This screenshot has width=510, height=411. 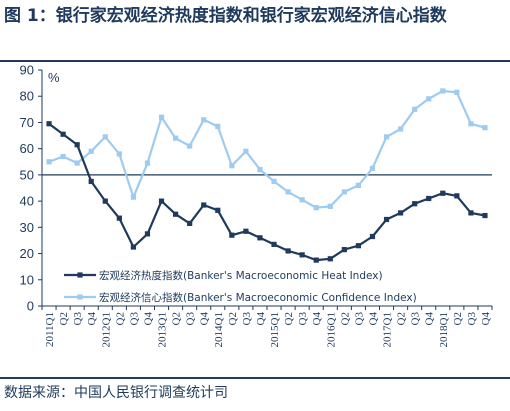 What do you see at coordinates (219, 329) in the screenshot?
I see `x-tick-label: 2014Q1` at bounding box center [219, 329].